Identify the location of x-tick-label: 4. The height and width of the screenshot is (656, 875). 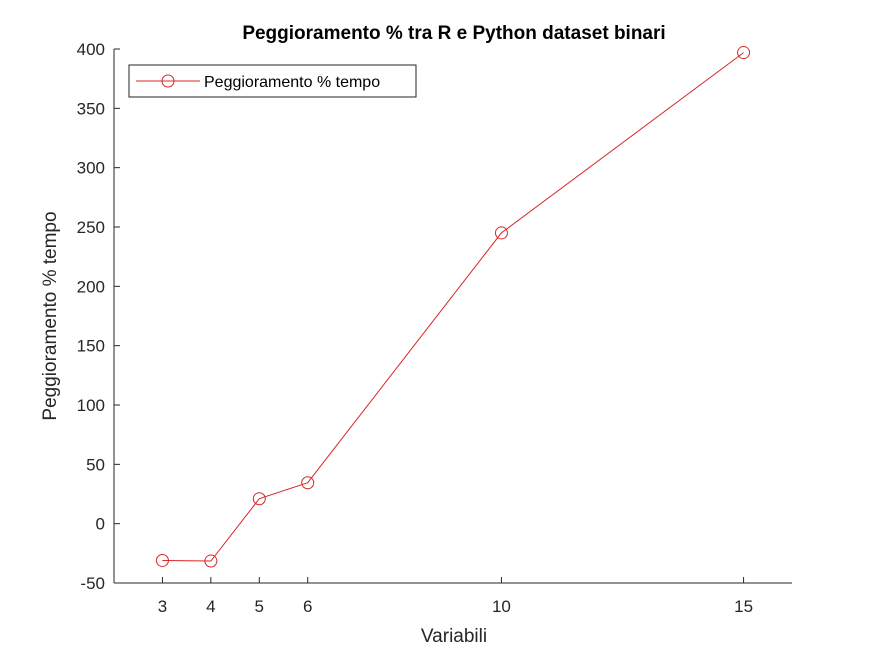
(210, 606).